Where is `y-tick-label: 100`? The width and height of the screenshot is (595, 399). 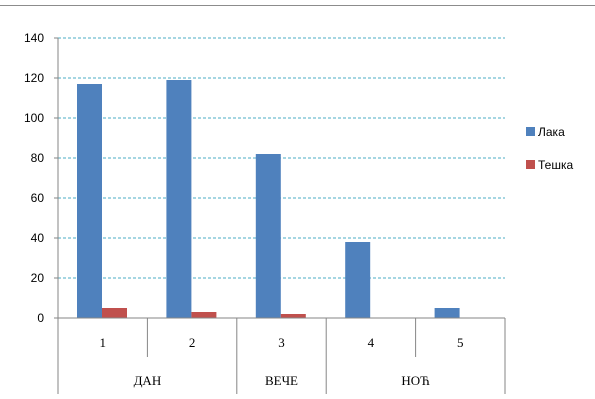
y-tick-label: 100 is located at coordinates (34, 118).